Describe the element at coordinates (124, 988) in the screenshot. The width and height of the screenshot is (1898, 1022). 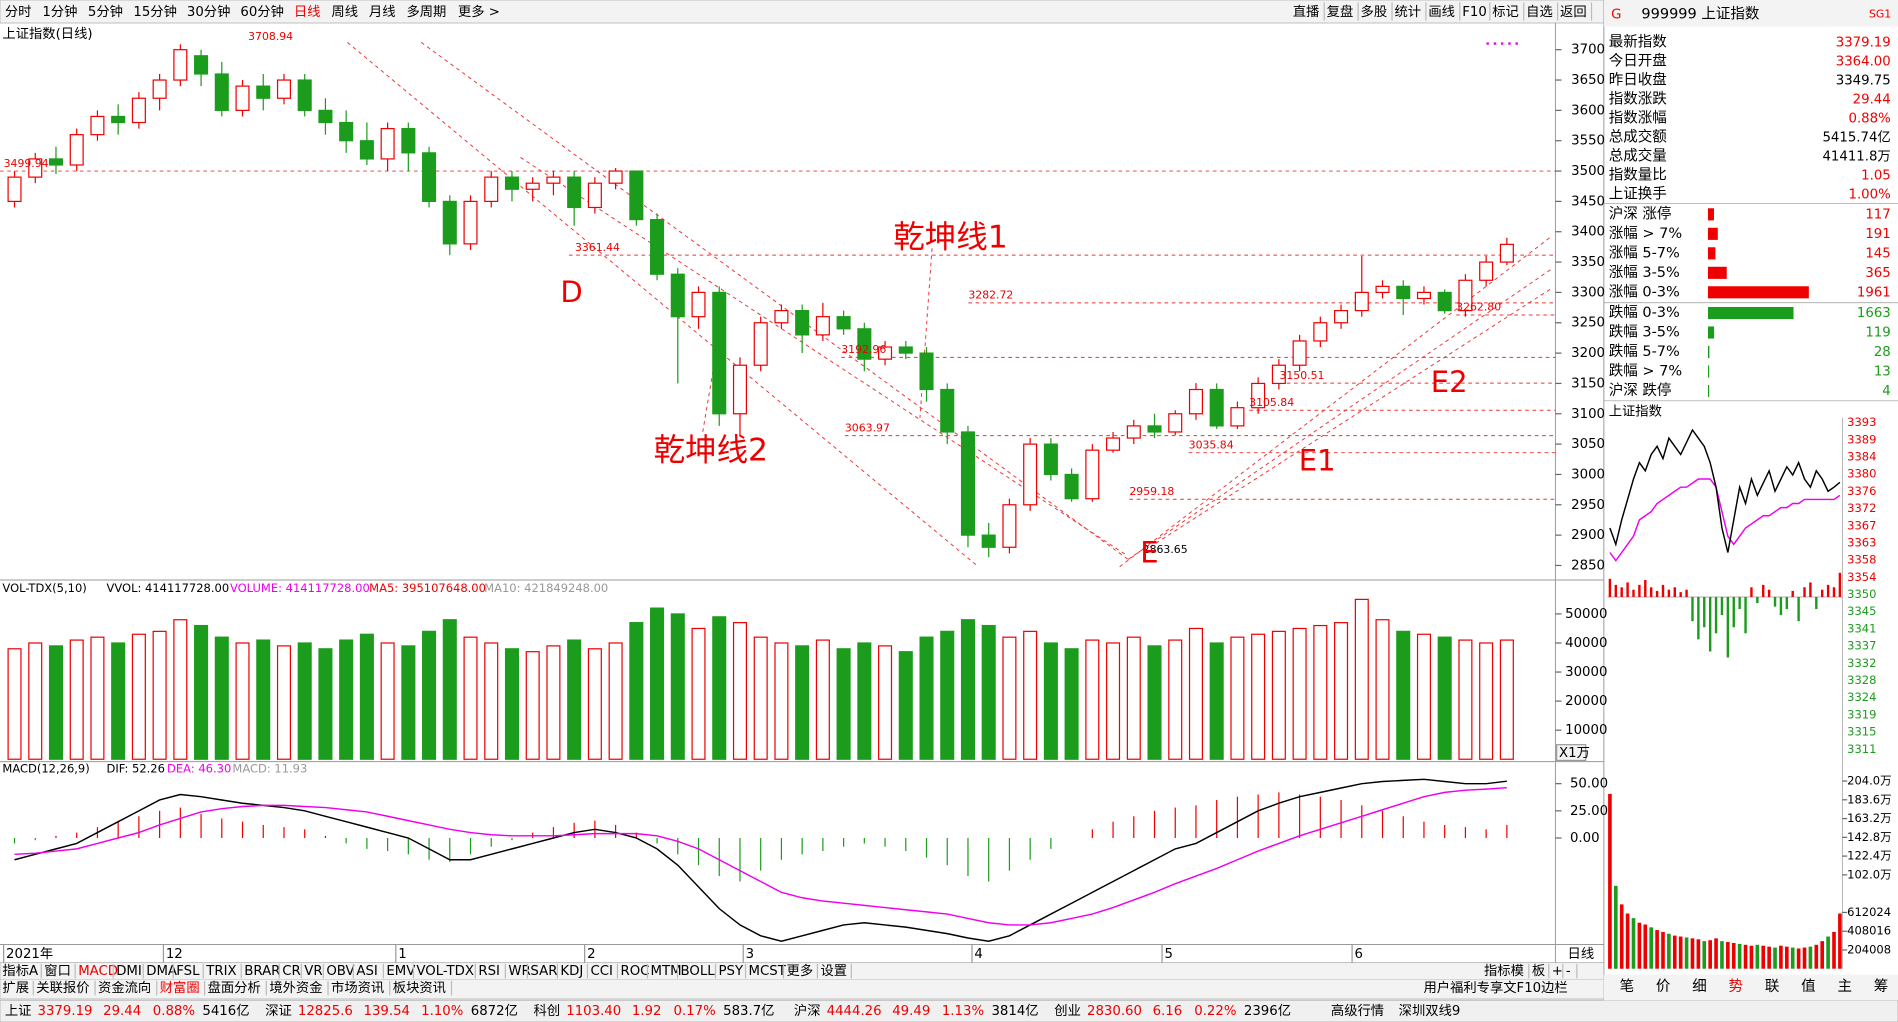
I see `tab: 资金流向` at that location.